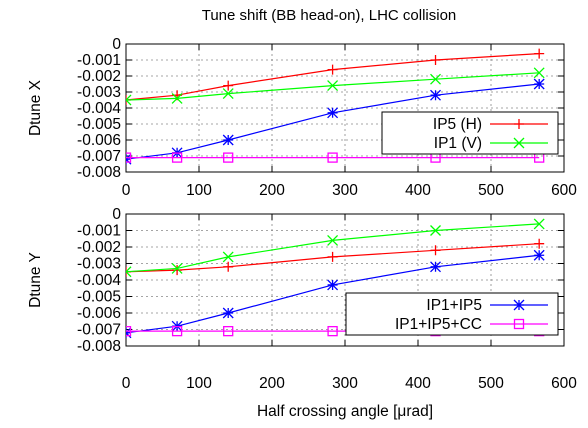 This screenshot has height=428, width=588. What do you see at coordinates (345, 411) in the screenshot?
I see `x-axis-title: Half crossing angle [μrad]` at bounding box center [345, 411].